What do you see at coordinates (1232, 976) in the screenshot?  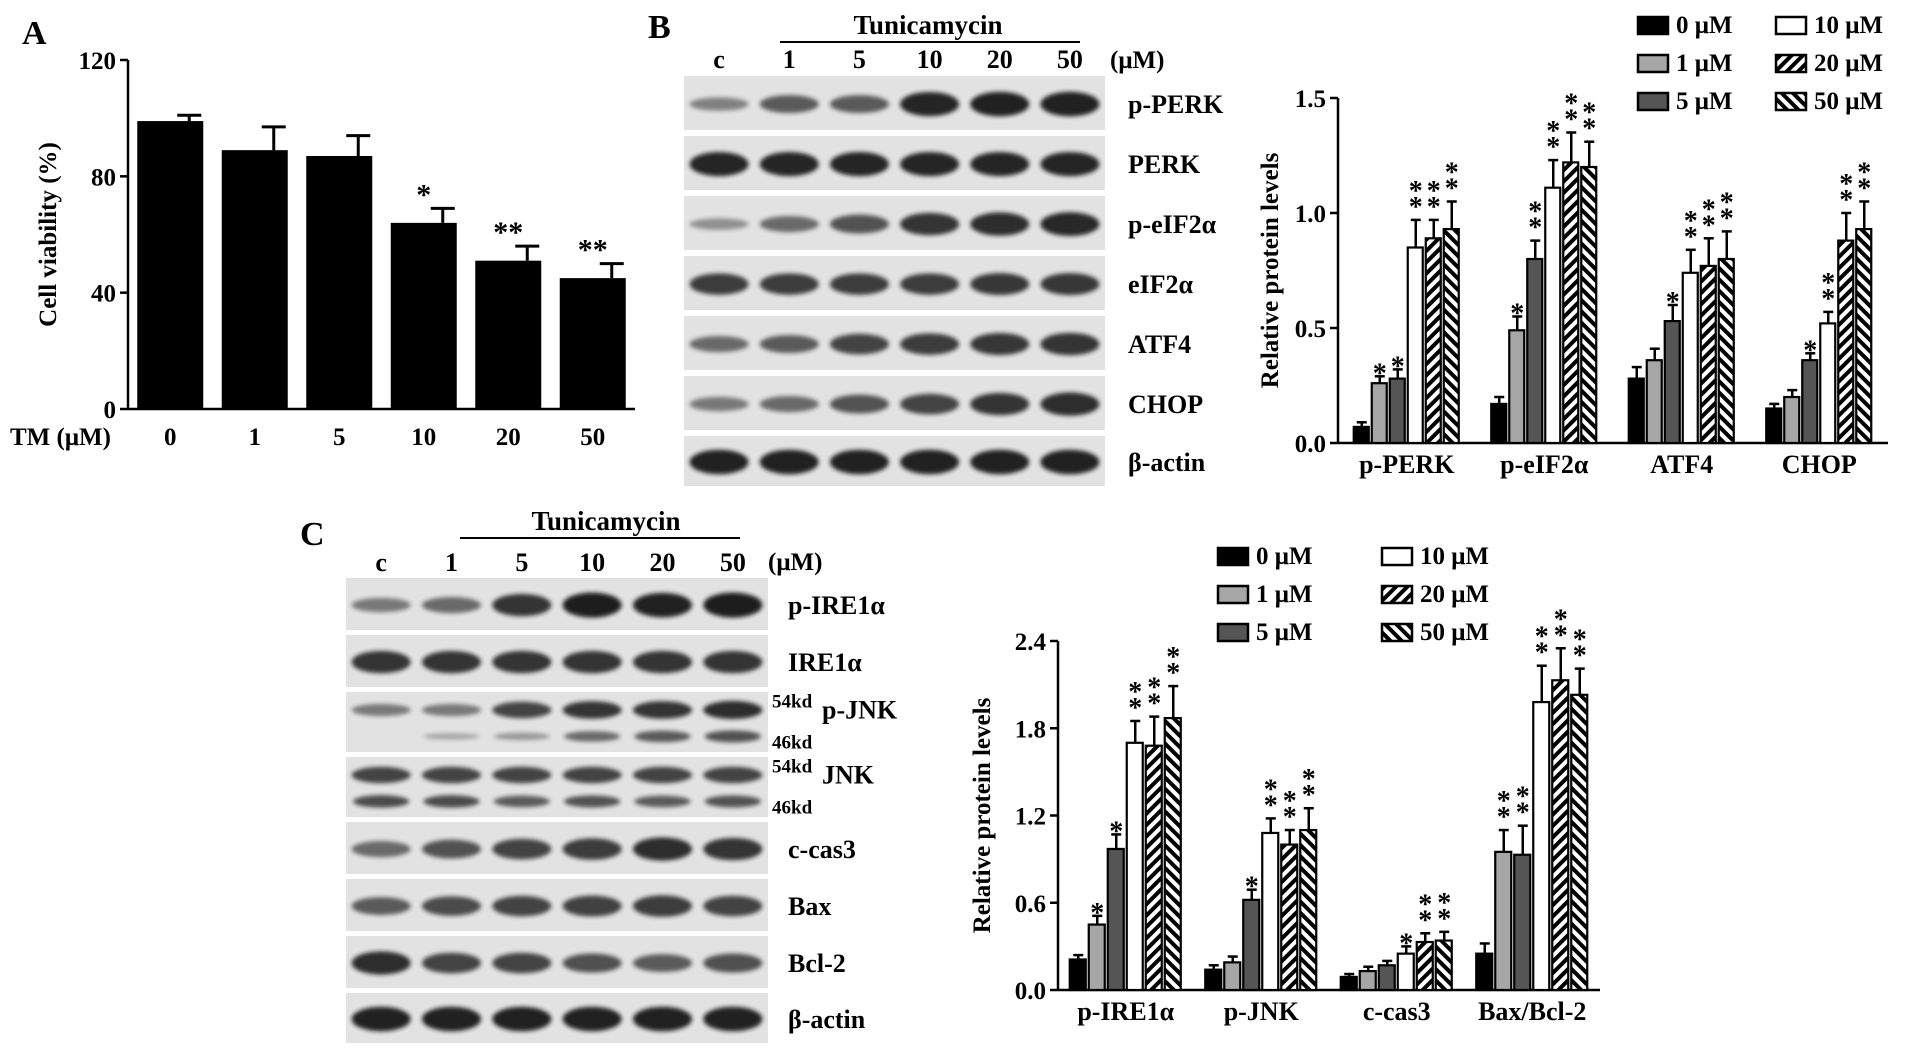 I see `bar-p-jnk-1-m` at bounding box center [1232, 976].